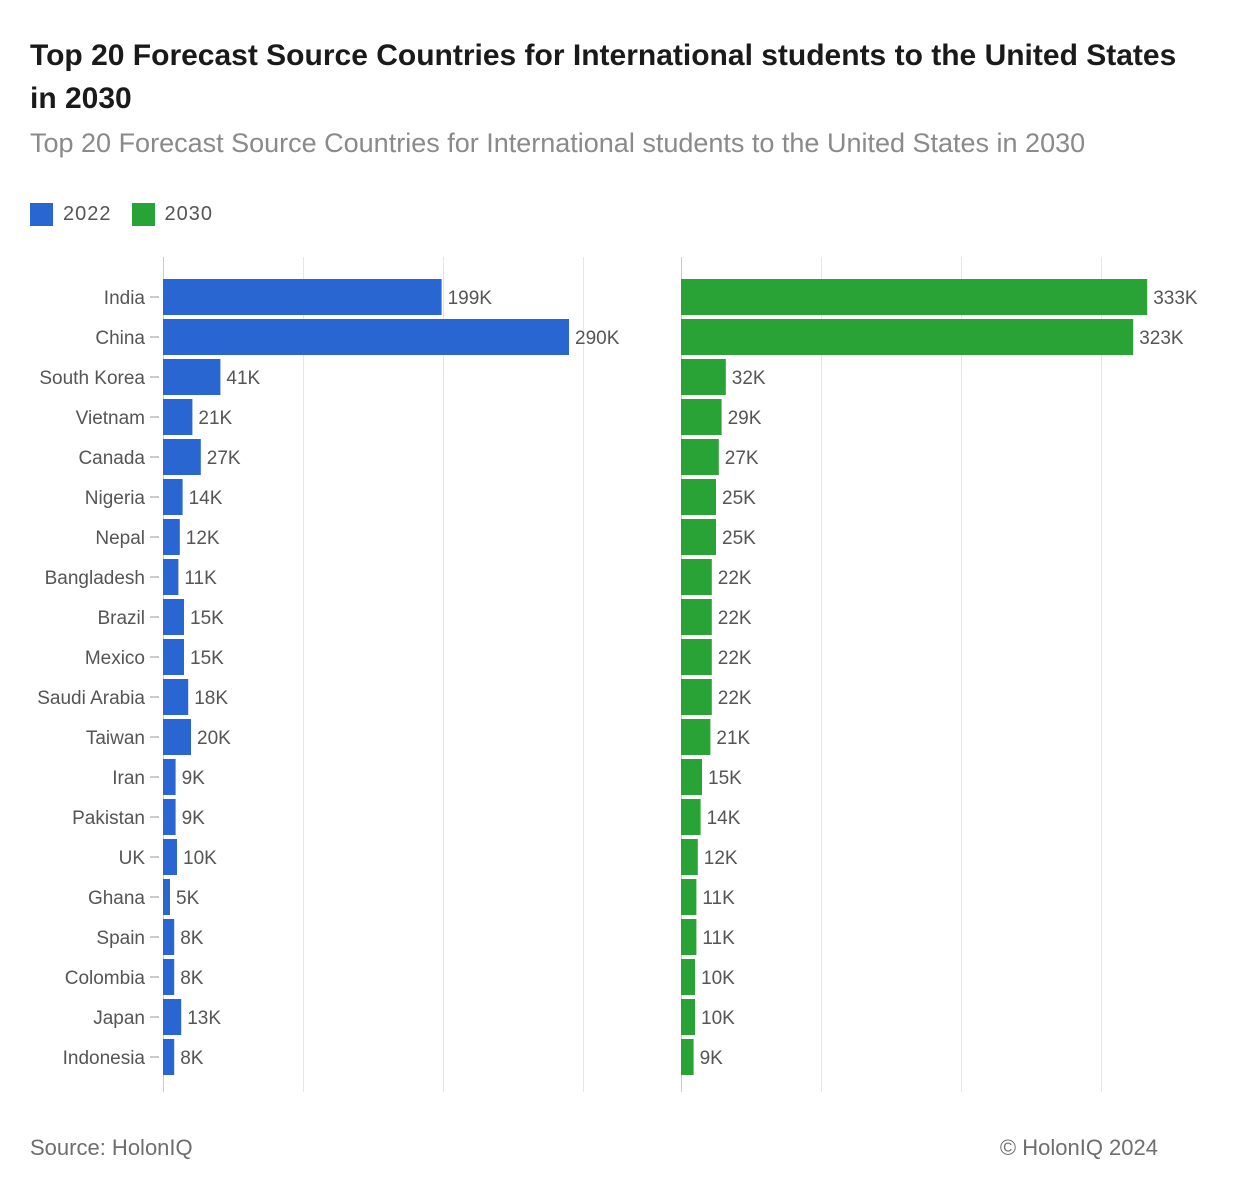 The width and height of the screenshot is (1238, 1190). I want to click on bar-2030-vietnam, so click(701, 417).